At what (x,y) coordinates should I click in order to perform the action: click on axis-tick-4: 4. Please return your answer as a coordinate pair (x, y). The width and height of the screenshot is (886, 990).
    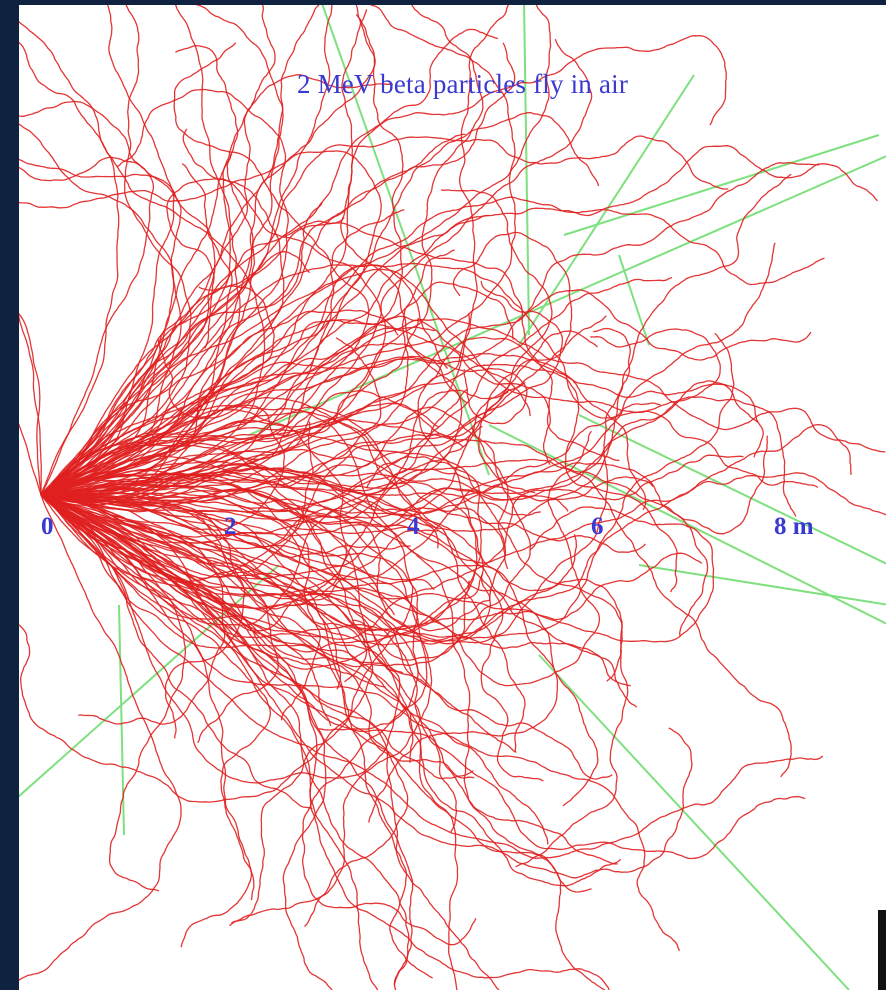
    Looking at the image, I should click on (413, 526).